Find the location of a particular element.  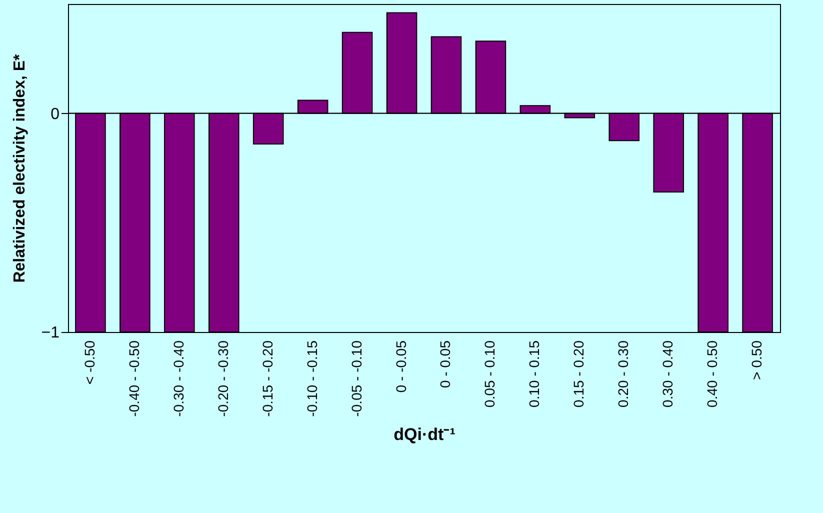

x-tick-label: 0.40 - 0.50 is located at coordinates (712, 374).